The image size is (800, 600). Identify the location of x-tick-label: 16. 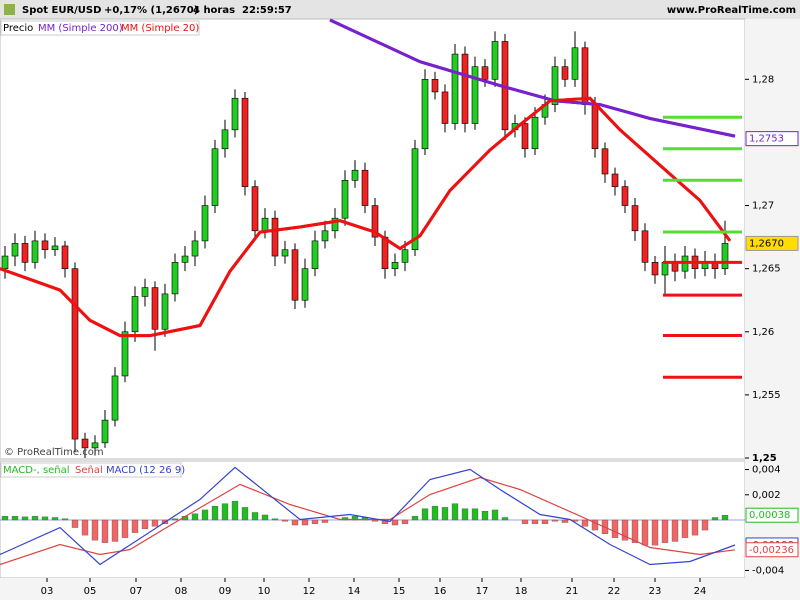
(440, 591).